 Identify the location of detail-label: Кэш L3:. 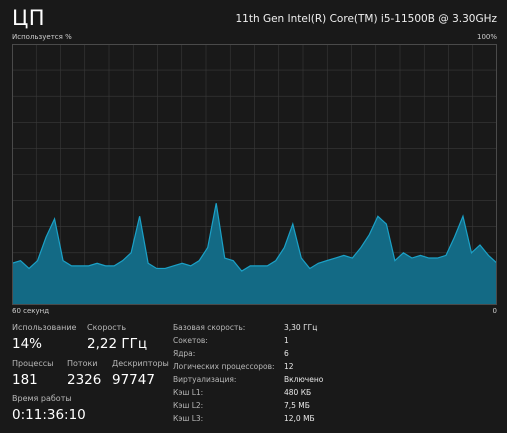
(188, 418).